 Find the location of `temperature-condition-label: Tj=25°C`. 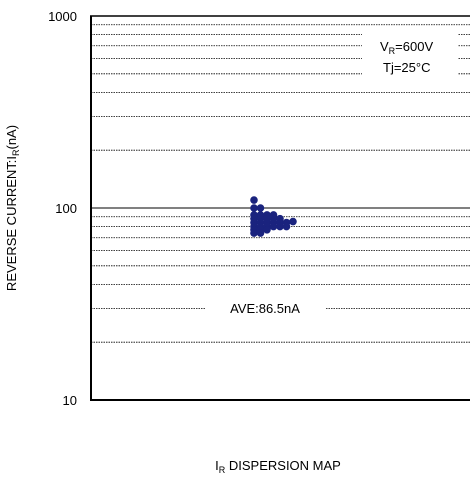

temperature-condition-label: Tj=25°C is located at coordinates (406, 67).